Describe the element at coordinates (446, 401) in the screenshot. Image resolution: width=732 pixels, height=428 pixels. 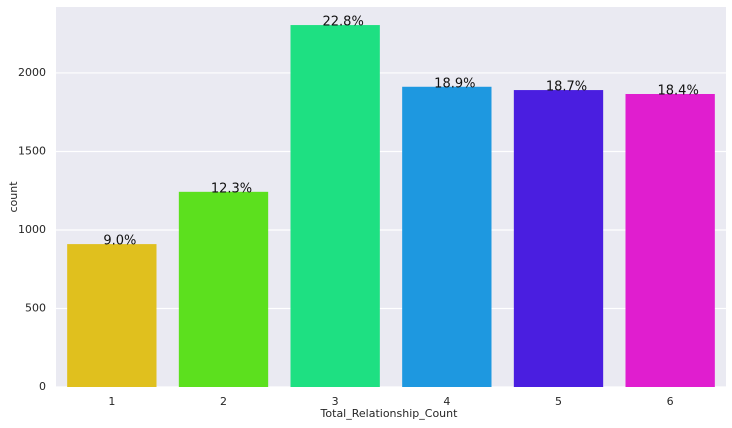
I see `x-tick-label: 4` at that location.